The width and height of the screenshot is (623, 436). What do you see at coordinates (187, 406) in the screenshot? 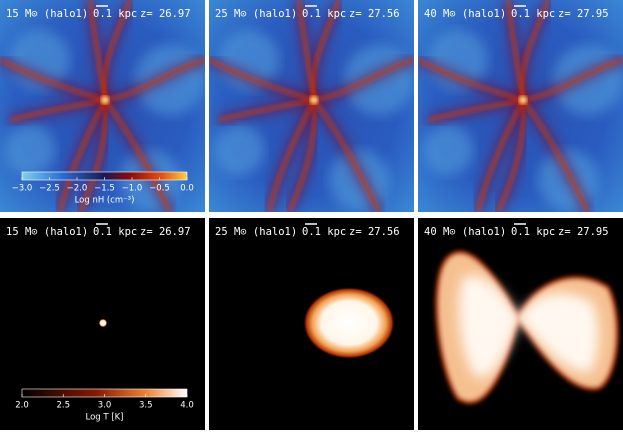
I see `colorbar-tick-label: 4.0` at bounding box center [187, 406].